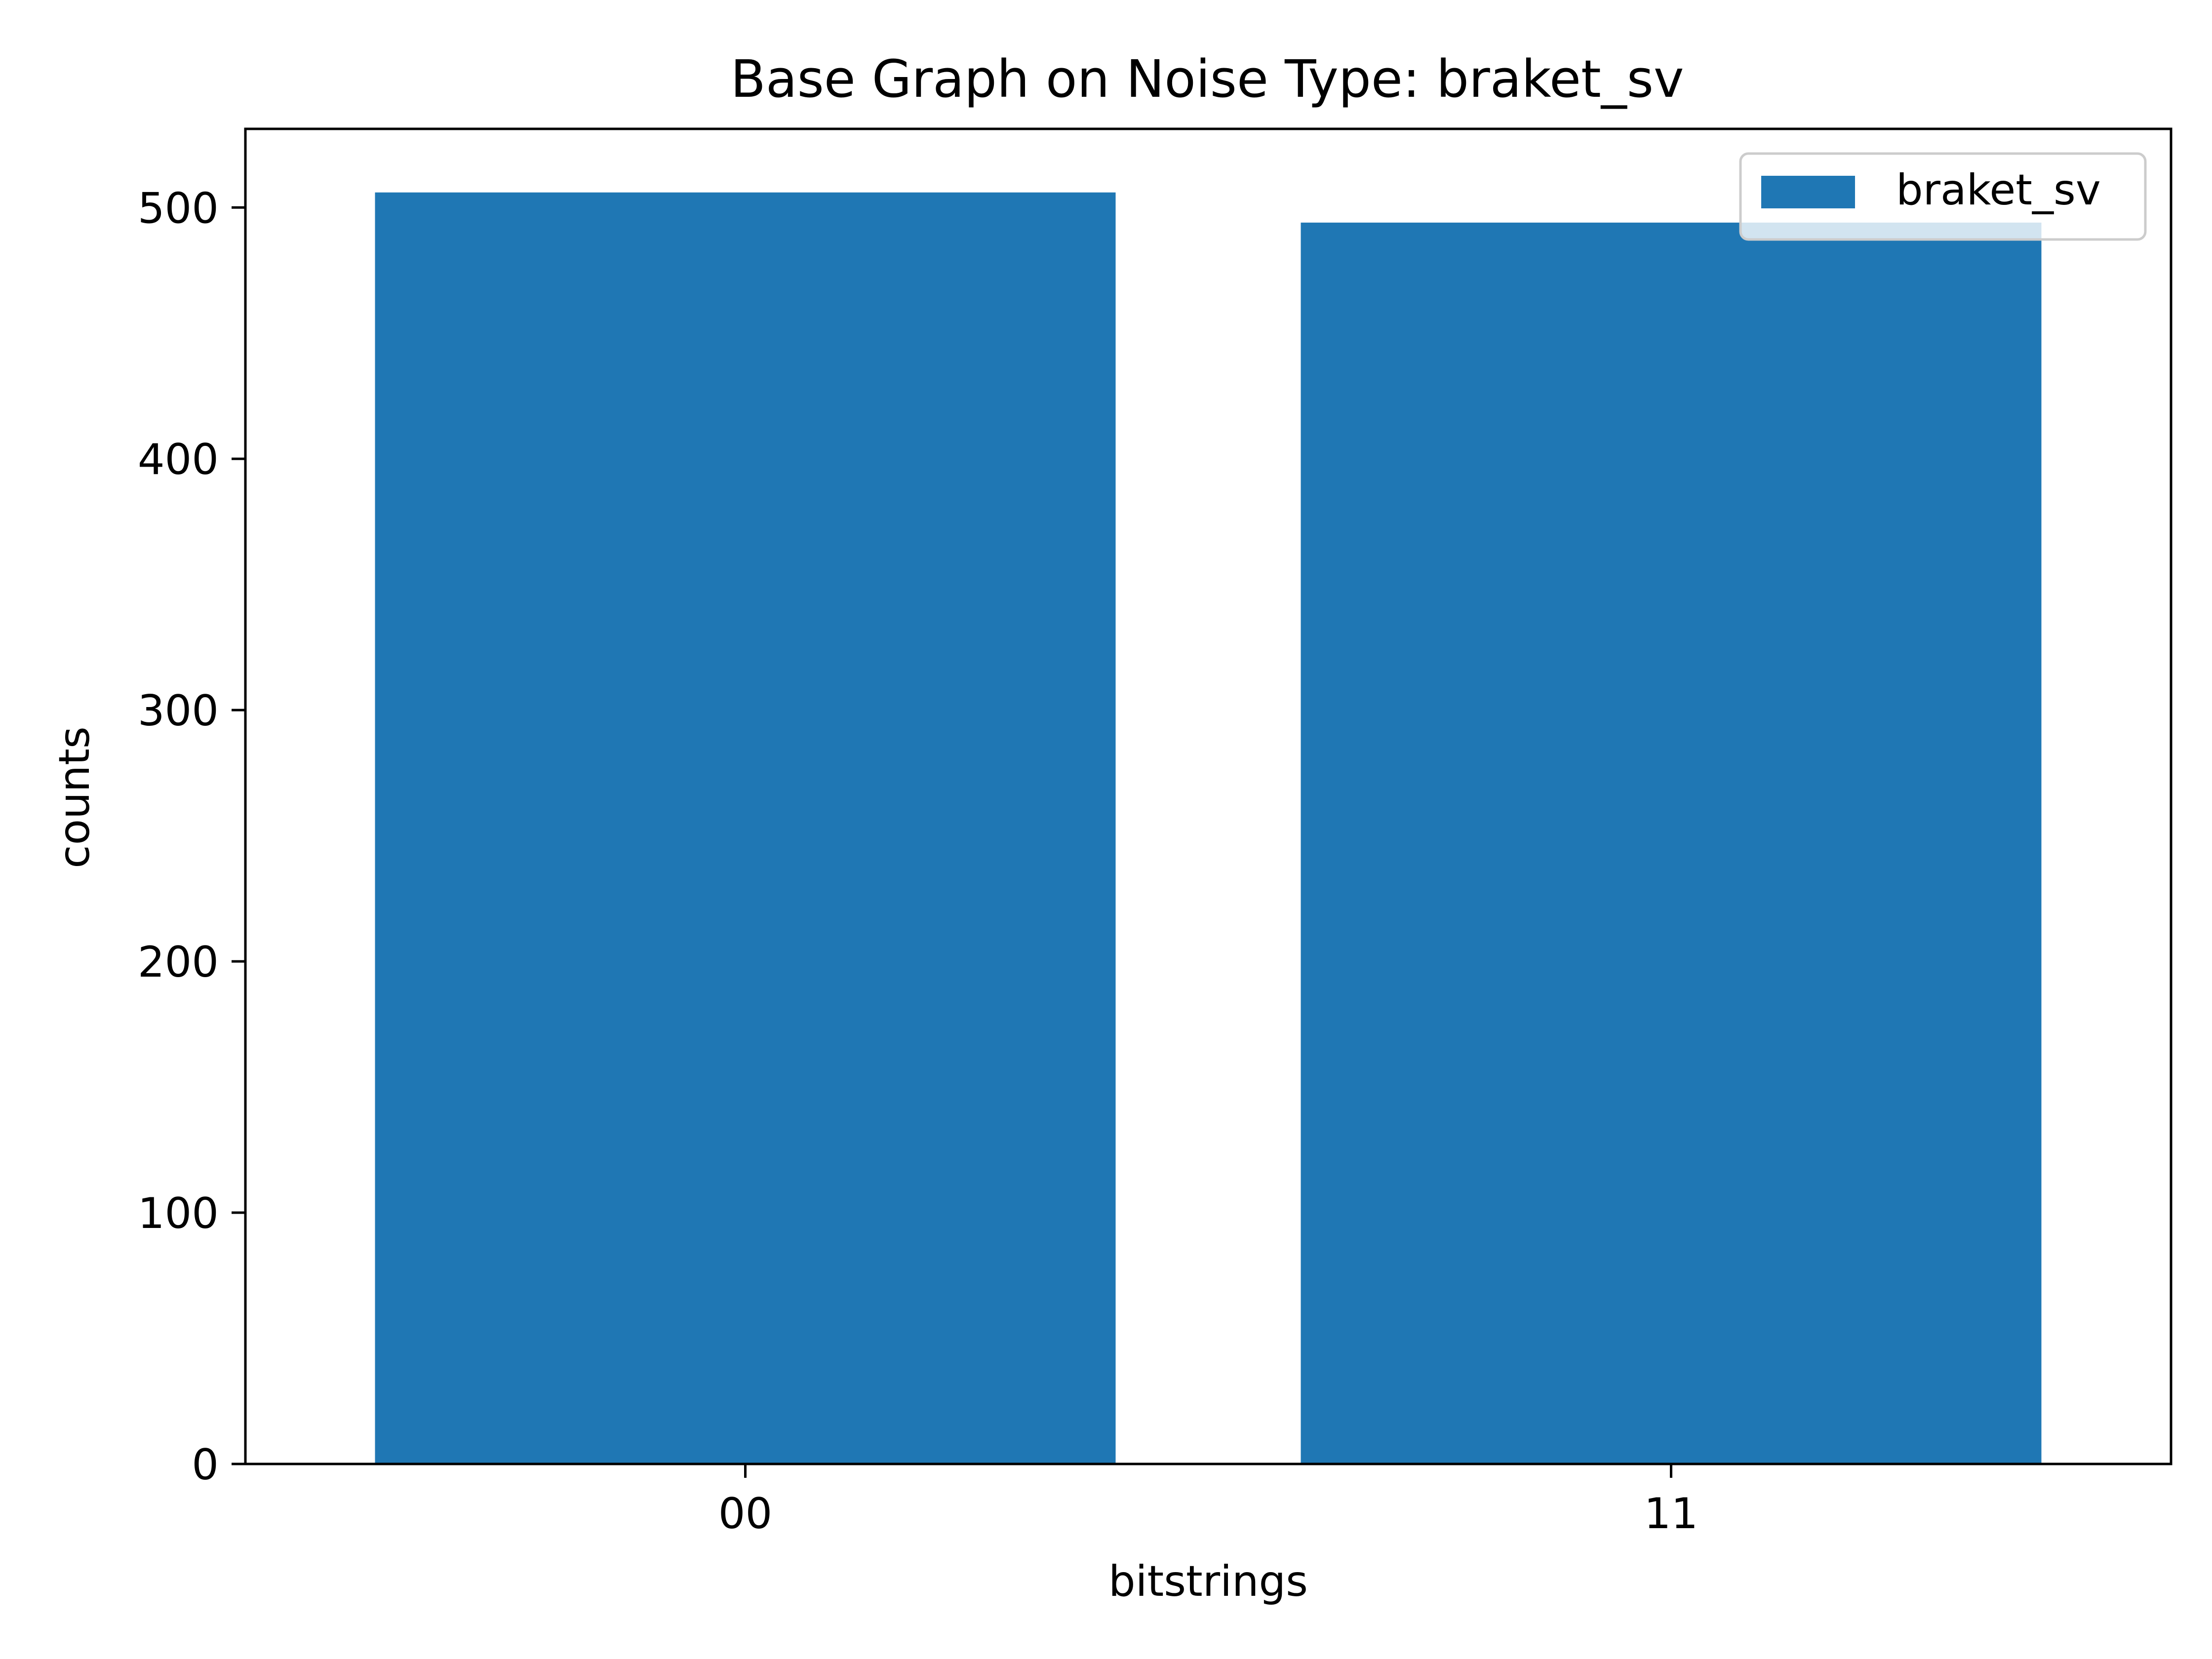  What do you see at coordinates (179, 208) in the screenshot?
I see `y-tick-label: 500` at bounding box center [179, 208].